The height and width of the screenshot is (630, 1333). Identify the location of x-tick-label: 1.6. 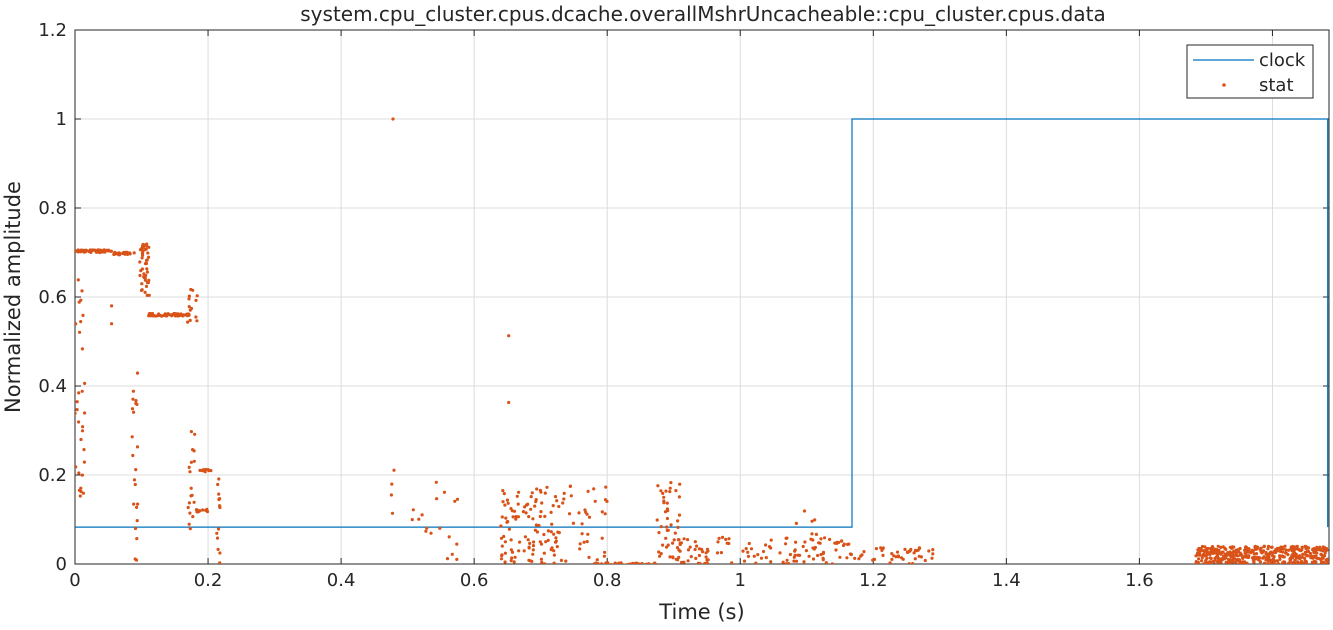
(1139, 580).